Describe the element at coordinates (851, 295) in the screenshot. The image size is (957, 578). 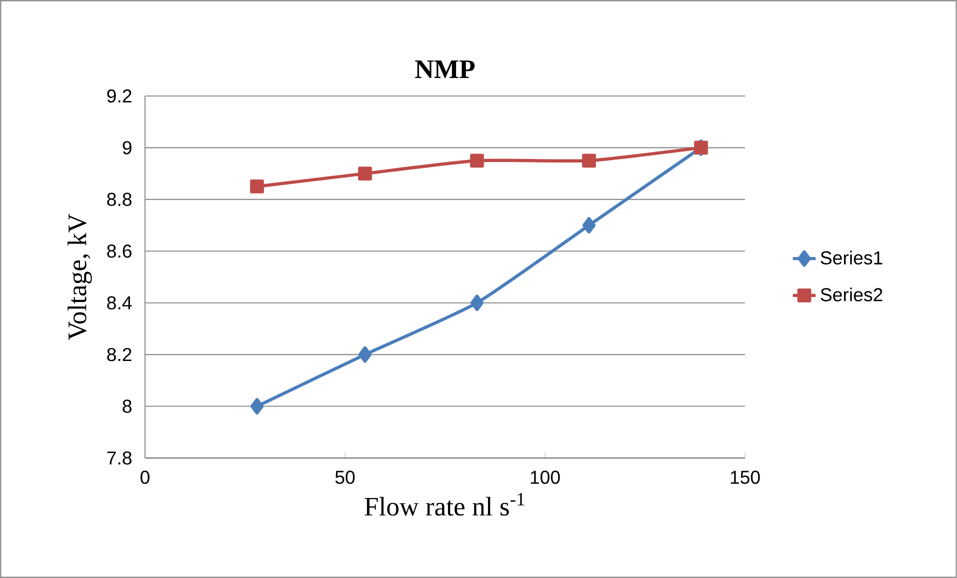
I see `legend-label: Series2` at that location.